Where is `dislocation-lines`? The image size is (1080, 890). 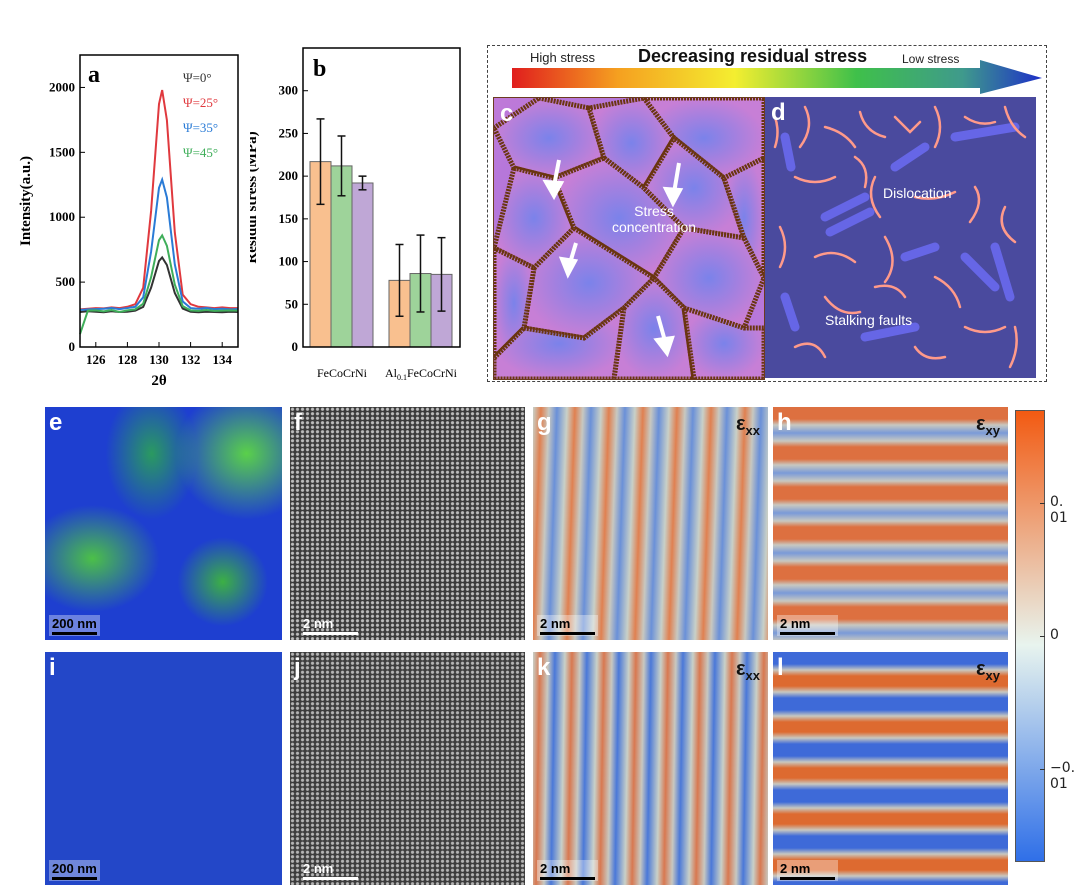 dislocation-lines is located at coordinates (900, 237).